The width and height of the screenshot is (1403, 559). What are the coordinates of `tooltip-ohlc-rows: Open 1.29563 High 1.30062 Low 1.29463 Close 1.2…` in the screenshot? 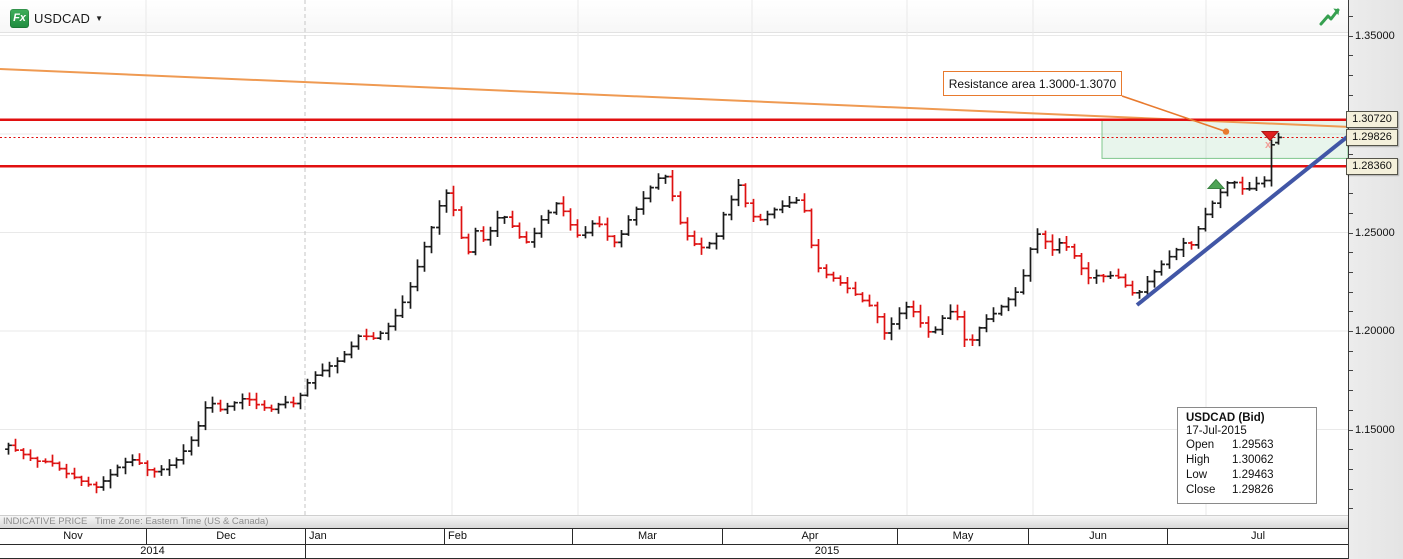 It's located at (1247, 468).